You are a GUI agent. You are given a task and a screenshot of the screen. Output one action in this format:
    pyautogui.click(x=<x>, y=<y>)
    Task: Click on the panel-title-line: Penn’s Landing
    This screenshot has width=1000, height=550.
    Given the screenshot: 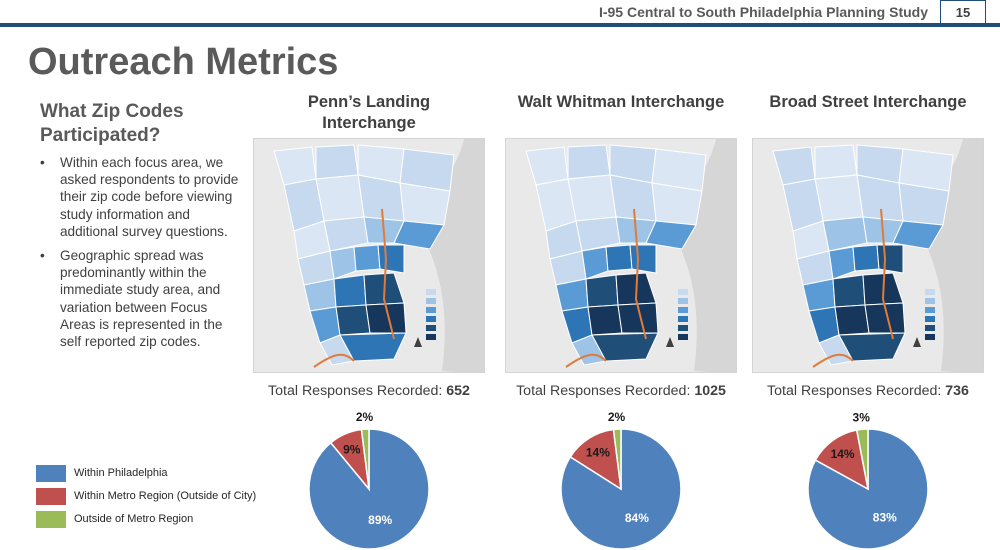 What is the action you would take?
    pyautogui.click(x=369, y=102)
    